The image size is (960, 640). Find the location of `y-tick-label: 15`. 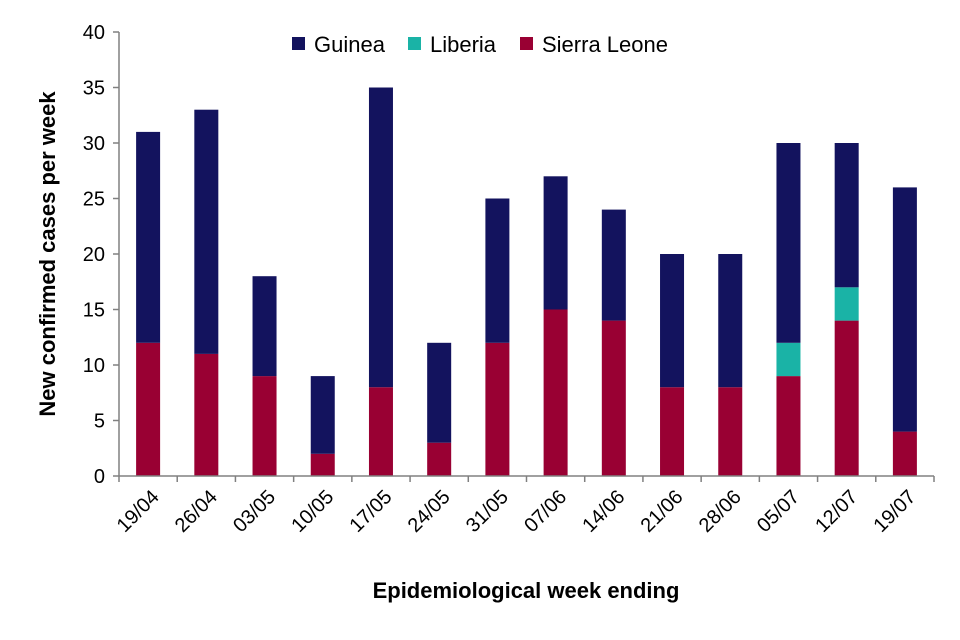

y-tick-label: 15 is located at coordinates (94, 311).